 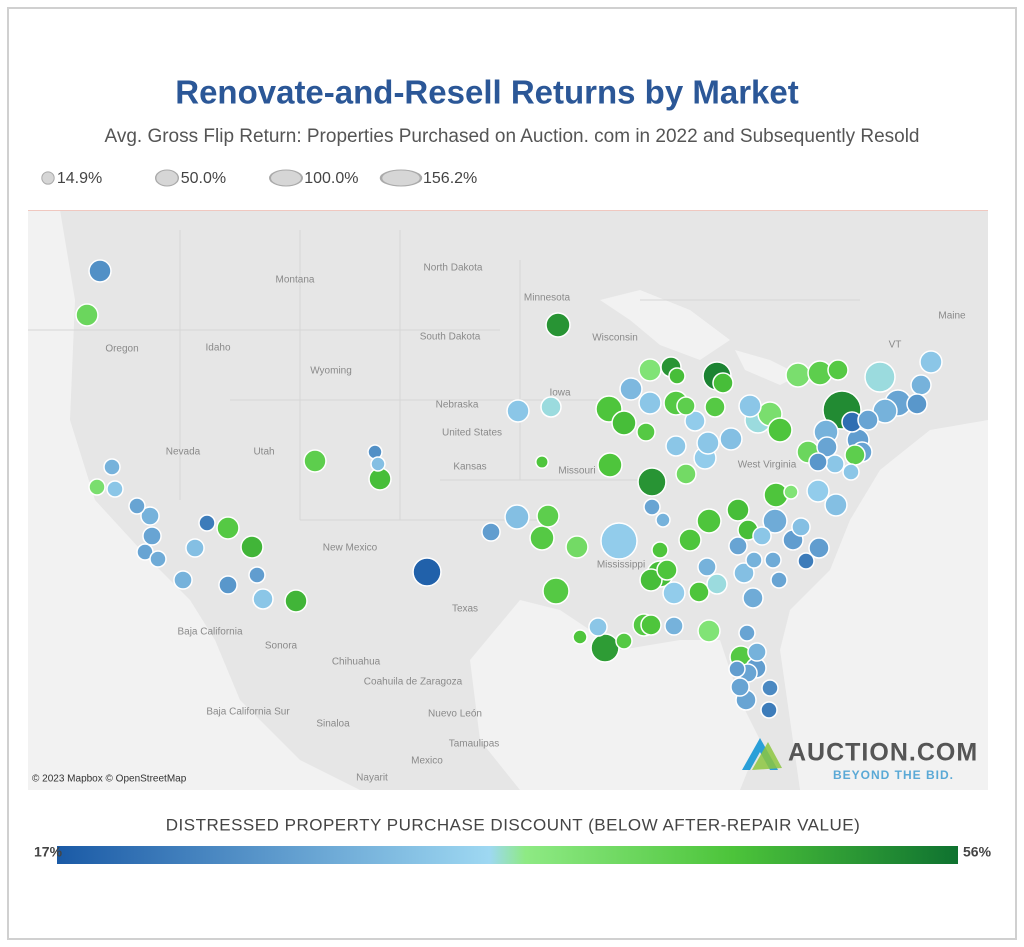 What do you see at coordinates (209, 632) in the screenshot?
I see `place-label: Baja California` at bounding box center [209, 632].